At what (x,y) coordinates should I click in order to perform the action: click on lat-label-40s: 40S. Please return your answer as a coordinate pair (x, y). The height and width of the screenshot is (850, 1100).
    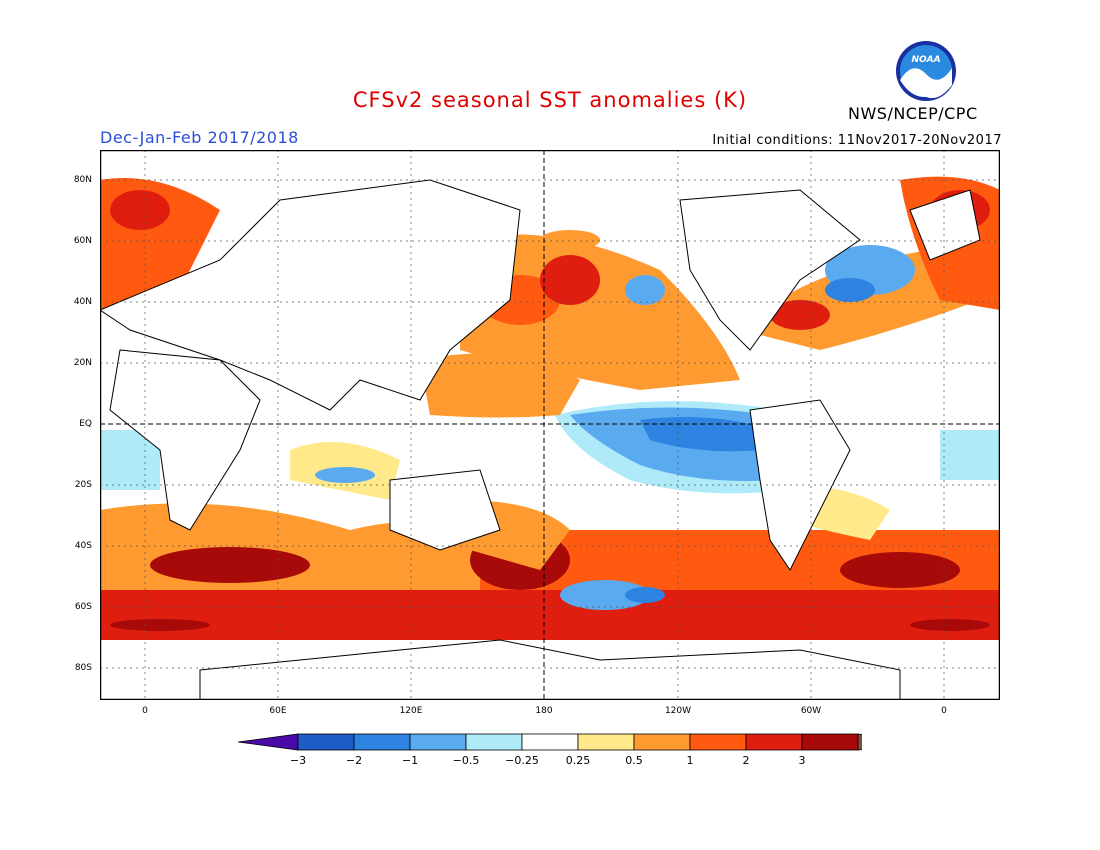
    Looking at the image, I should click on (83, 546).